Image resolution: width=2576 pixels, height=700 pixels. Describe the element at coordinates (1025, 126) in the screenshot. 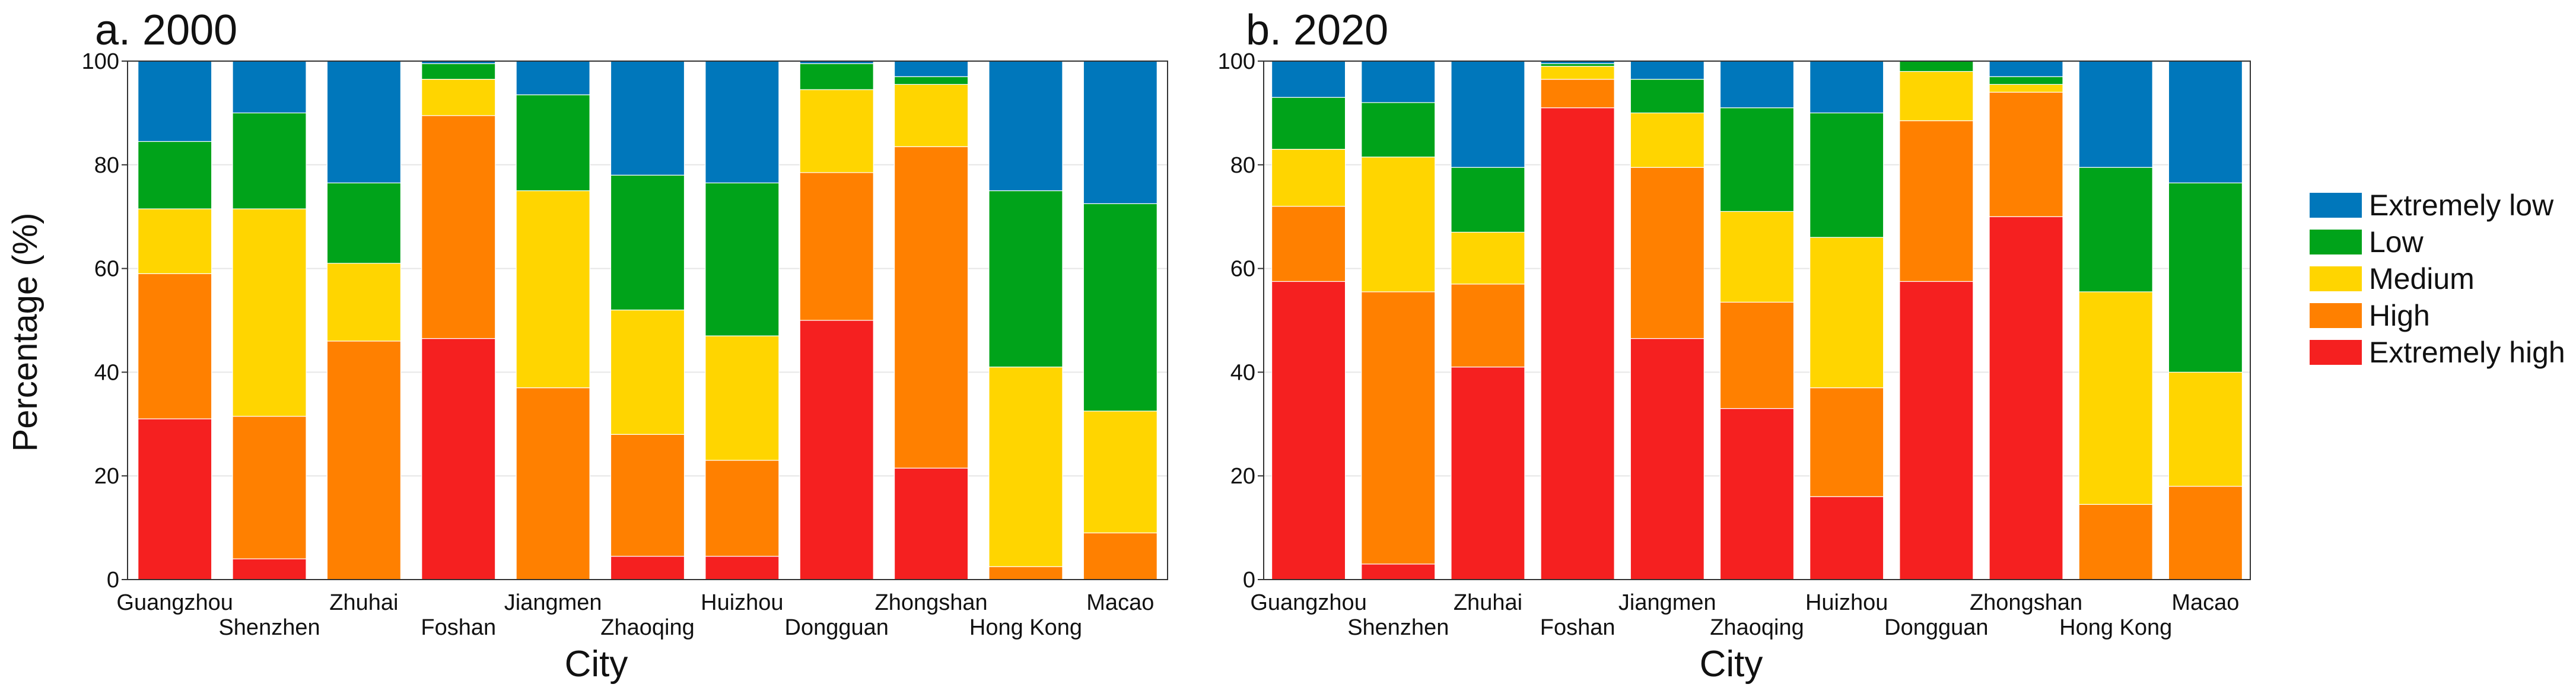

I see `bar-segment-hong-kong-extremely-low` at that location.